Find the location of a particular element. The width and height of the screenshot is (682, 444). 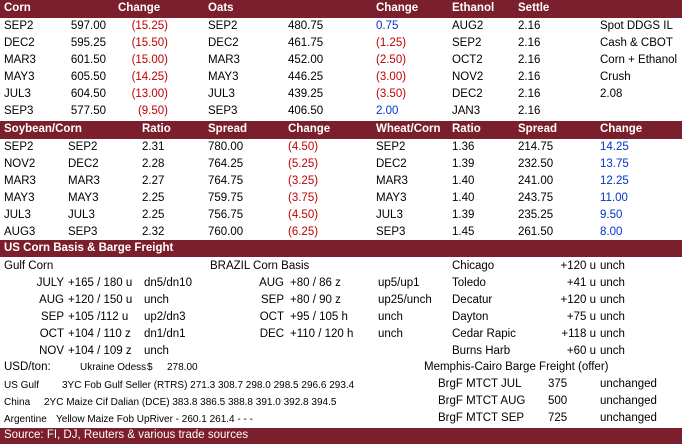

header-spread: Spread is located at coordinates (227, 129).